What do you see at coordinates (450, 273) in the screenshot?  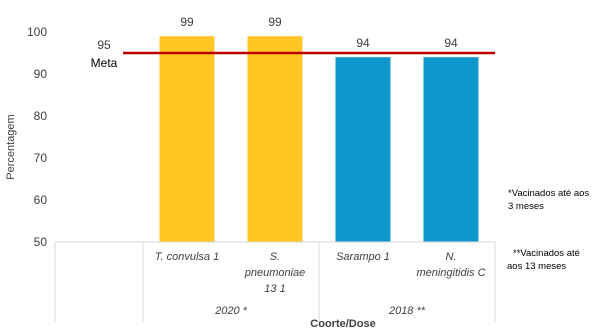 I see `category-label: meningitidis C` at bounding box center [450, 273].